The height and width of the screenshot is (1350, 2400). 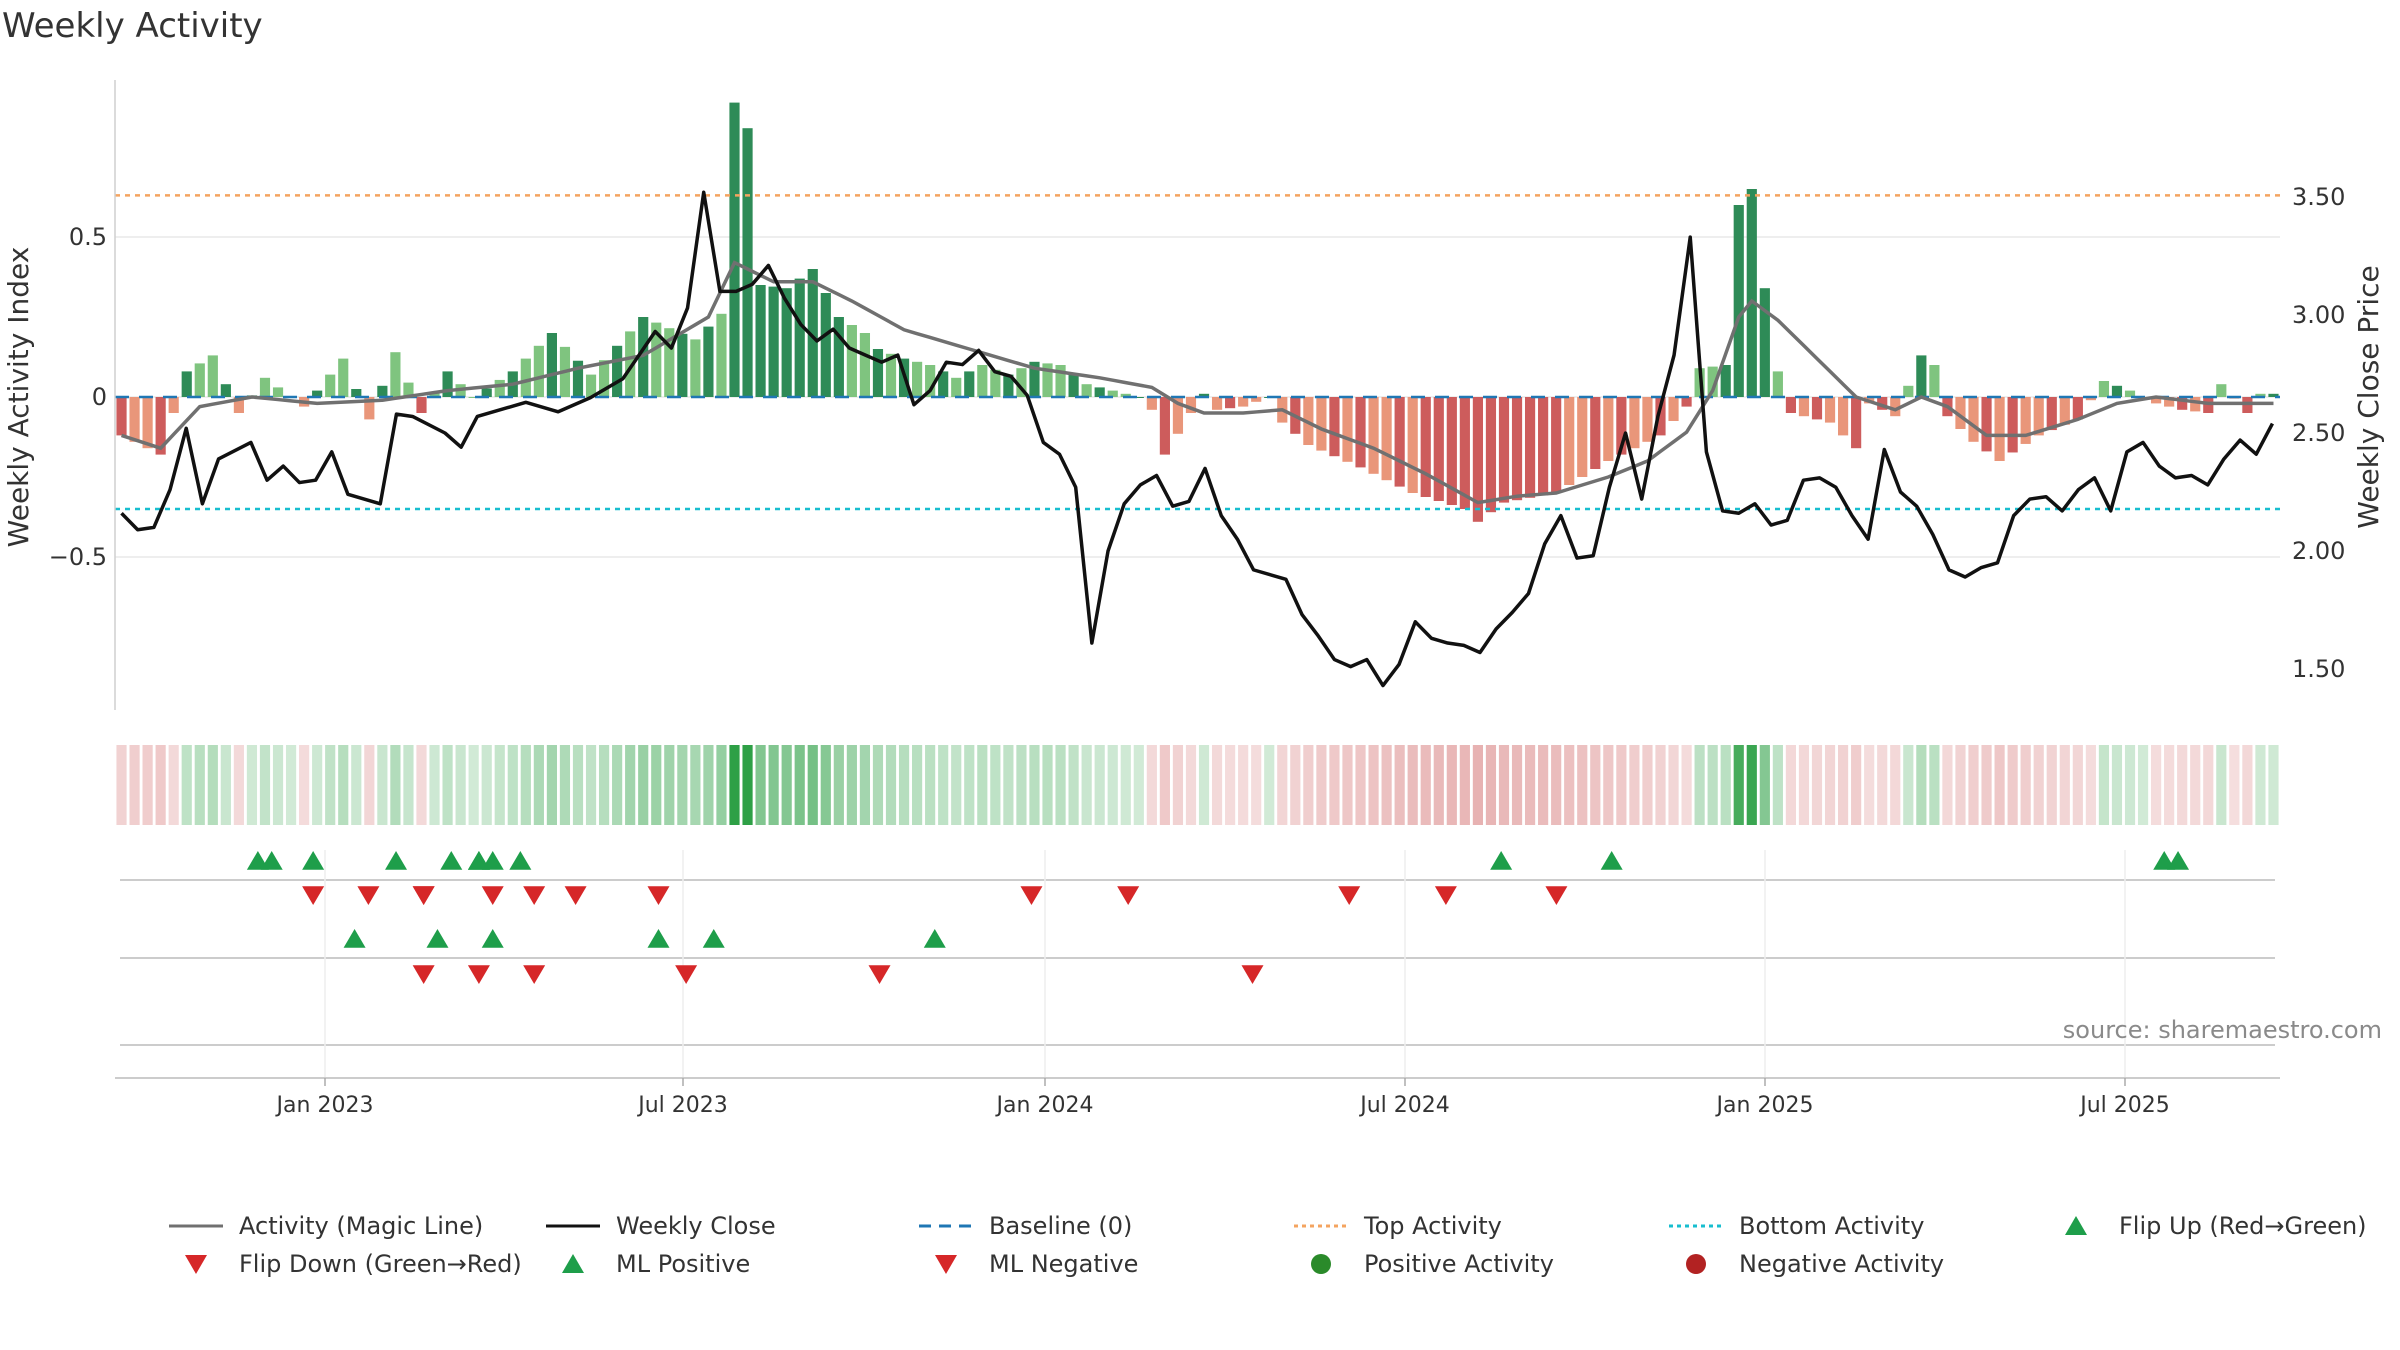 I want to click on triangle-up-icon, so click(x=573, y=1263).